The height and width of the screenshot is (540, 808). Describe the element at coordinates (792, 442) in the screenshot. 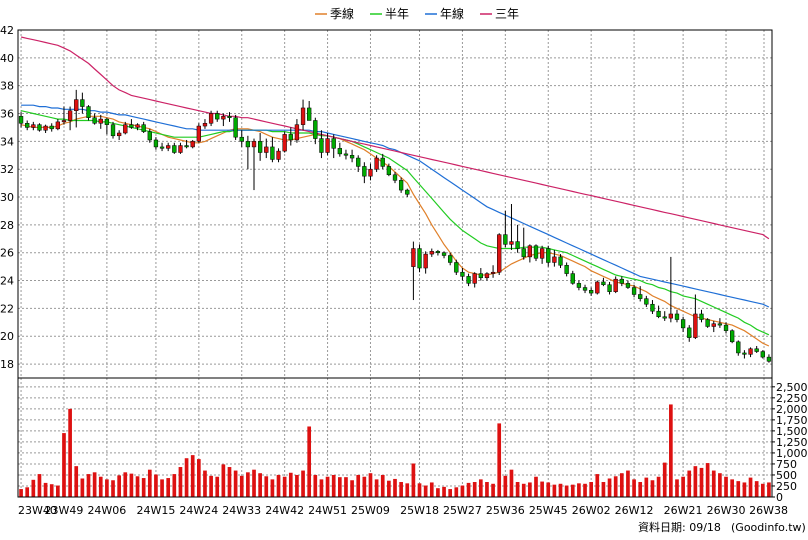

I see `volume-tick-label: 1,250` at that location.